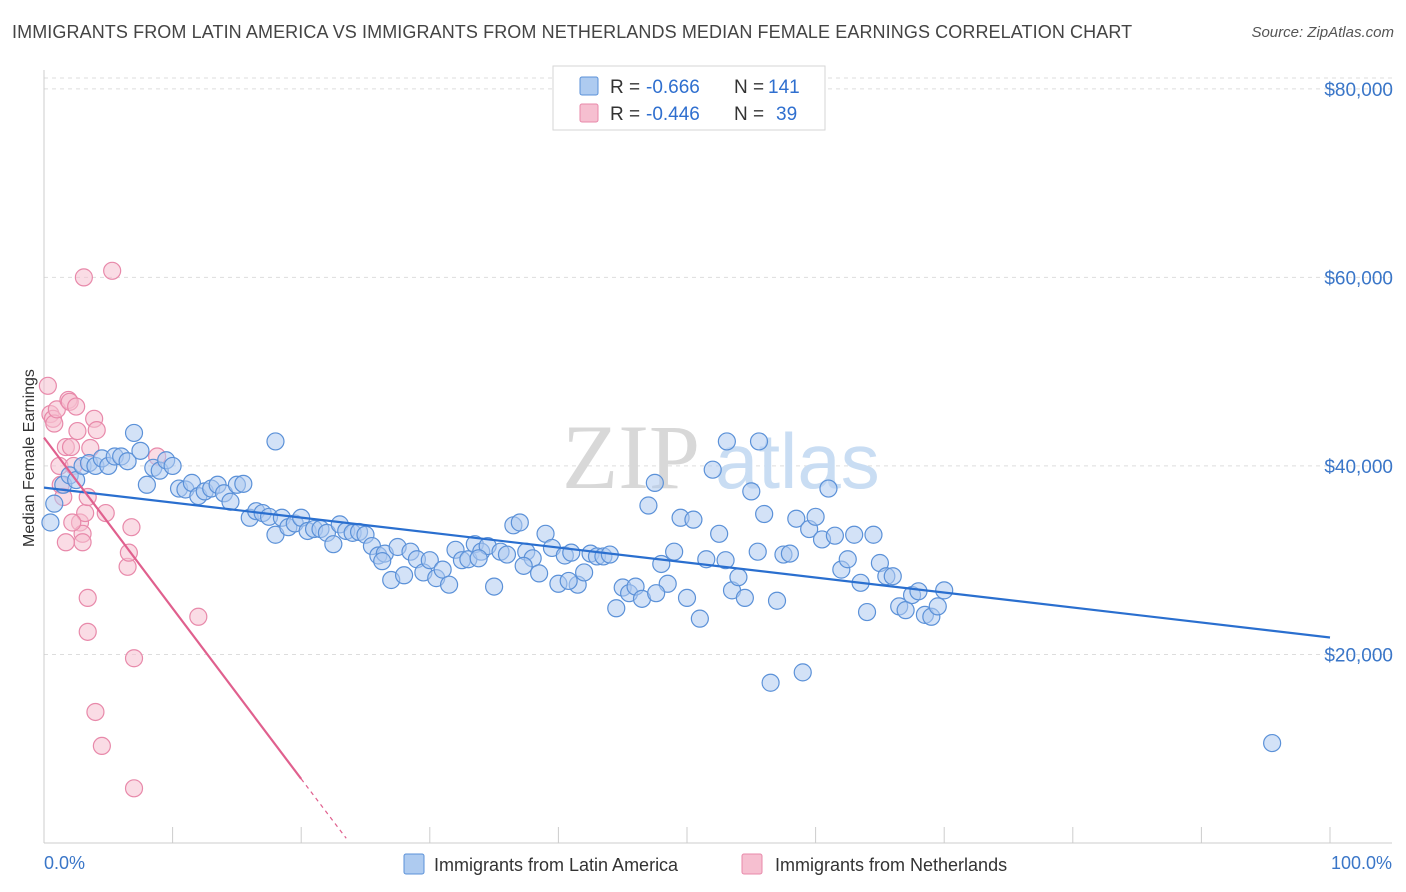  I want to click on source-label: Source: ZipAtlas.com, so click(1322, 32).